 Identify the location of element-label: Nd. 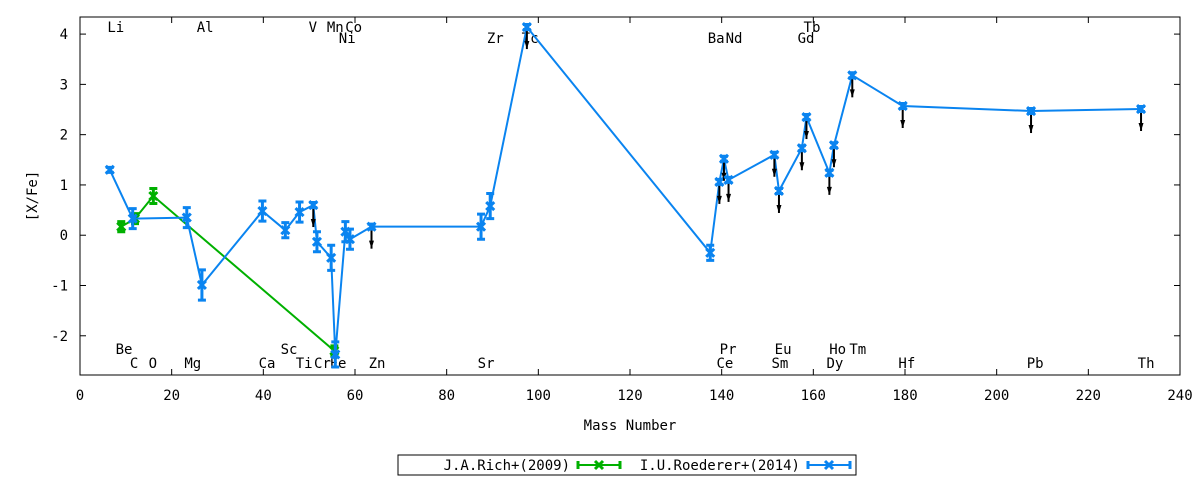
(734, 39).